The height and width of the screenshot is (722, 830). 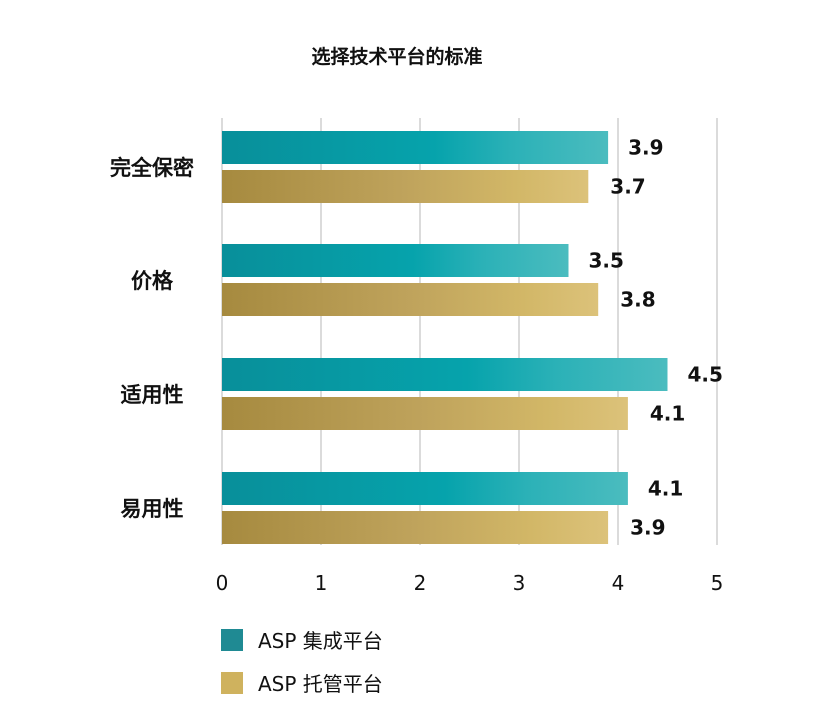 I want to click on x-axis-ticks: 0 1 2 3 4 5, so click(x=470, y=583).